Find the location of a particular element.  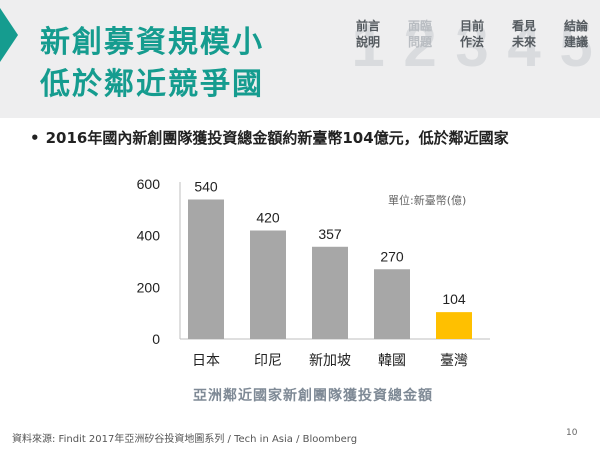

subtitle-text: 2016年國內新創團隊獲投資總金額約新臺幣104億元，低於鄰近國家 is located at coordinates (277, 138).